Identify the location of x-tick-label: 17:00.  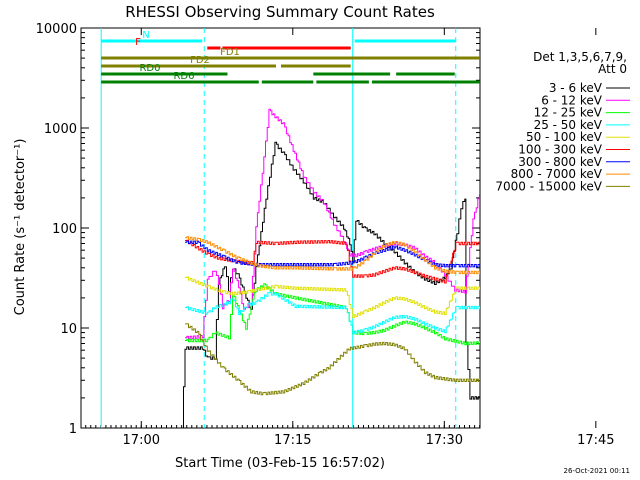
(141, 440).